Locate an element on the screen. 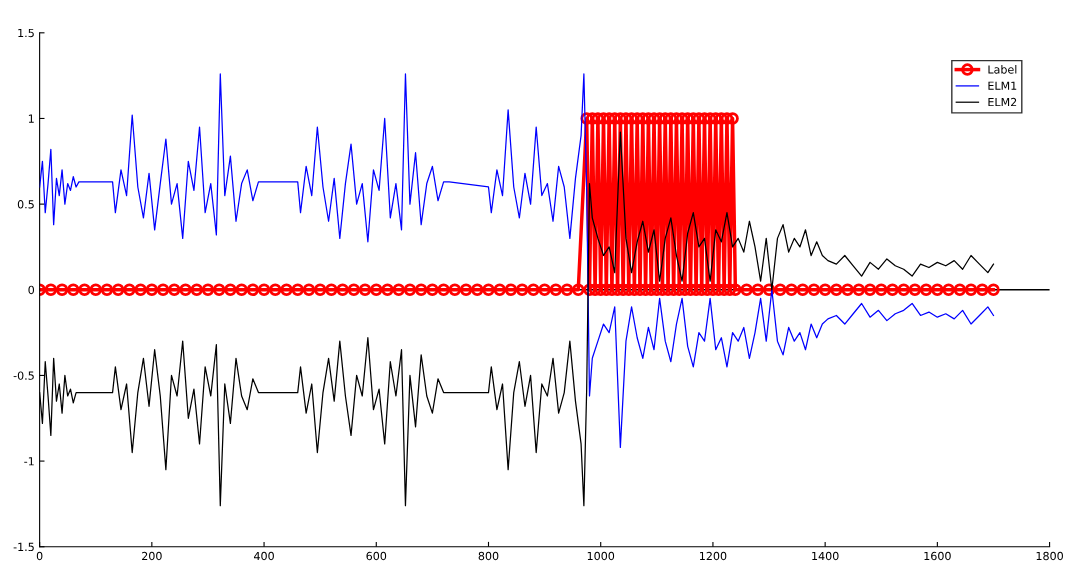 The image size is (1071, 586). y-tick-label: -1 is located at coordinates (29, 461).